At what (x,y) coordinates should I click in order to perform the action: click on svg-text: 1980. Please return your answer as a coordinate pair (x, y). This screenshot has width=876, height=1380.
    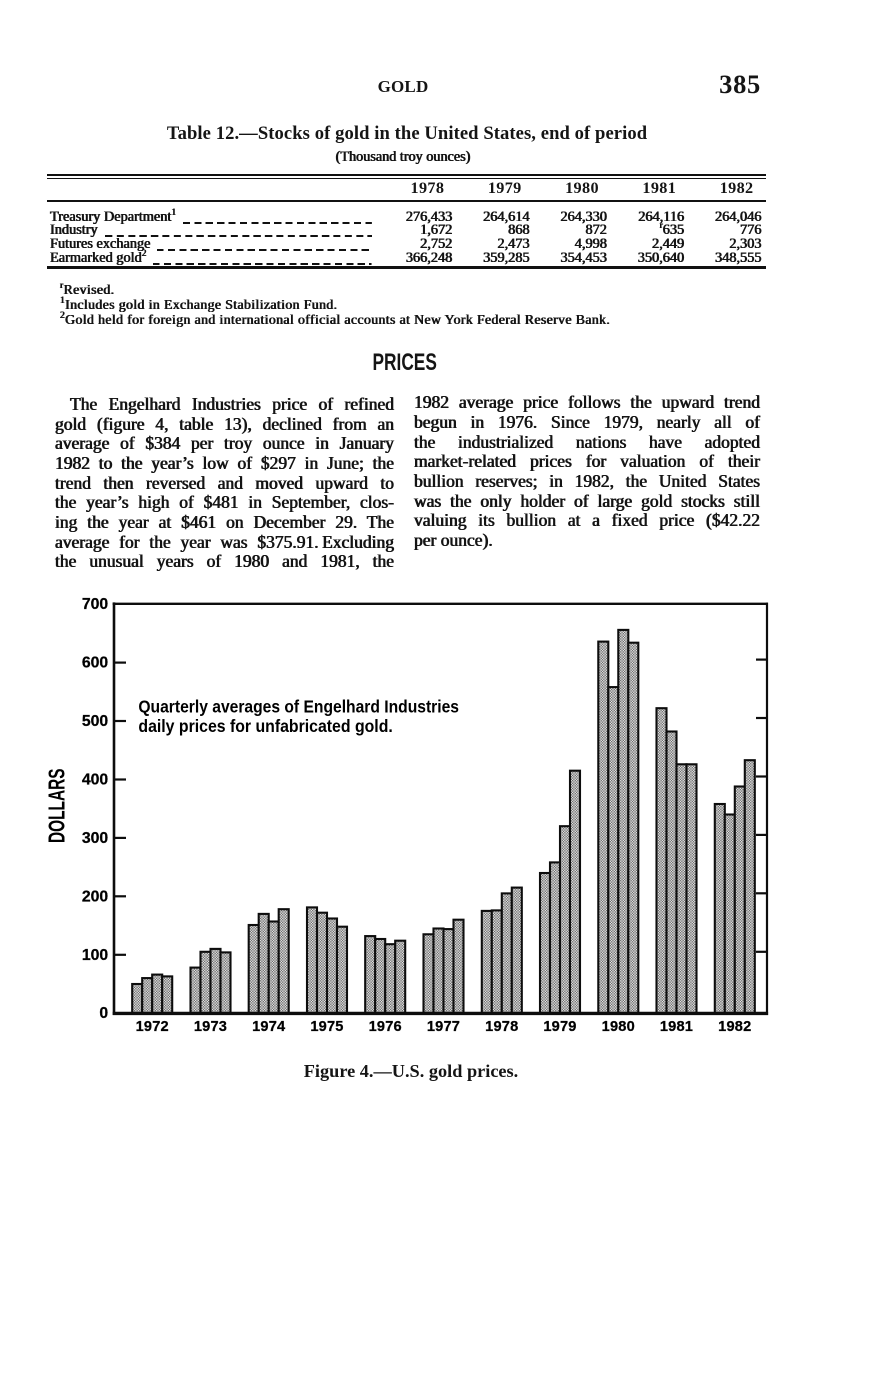
    Looking at the image, I should click on (618, 1027).